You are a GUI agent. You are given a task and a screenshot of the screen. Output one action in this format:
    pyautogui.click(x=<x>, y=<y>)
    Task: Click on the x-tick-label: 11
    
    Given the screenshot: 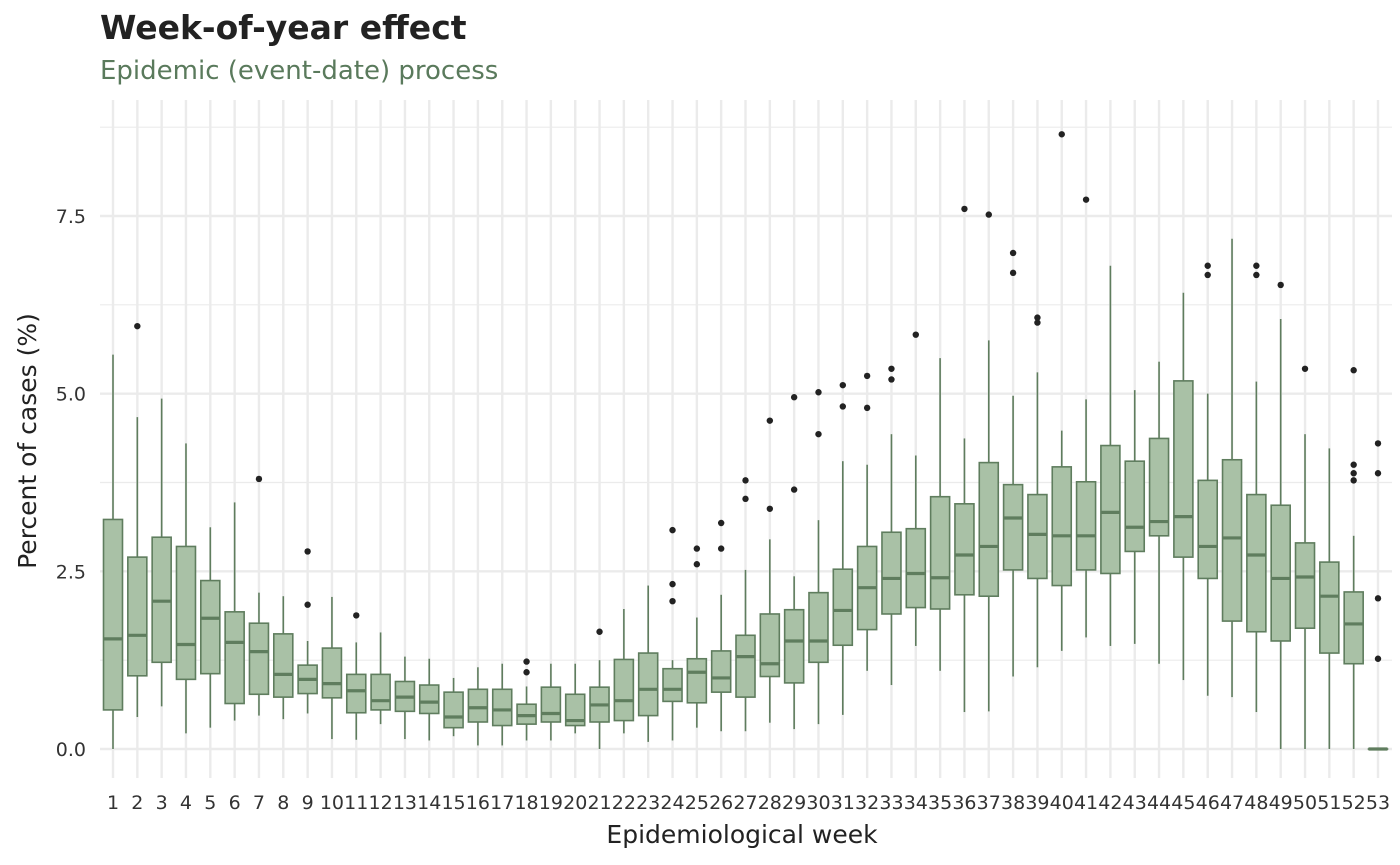 What is the action you would take?
    pyautogui.click(x=356, y=803)
    